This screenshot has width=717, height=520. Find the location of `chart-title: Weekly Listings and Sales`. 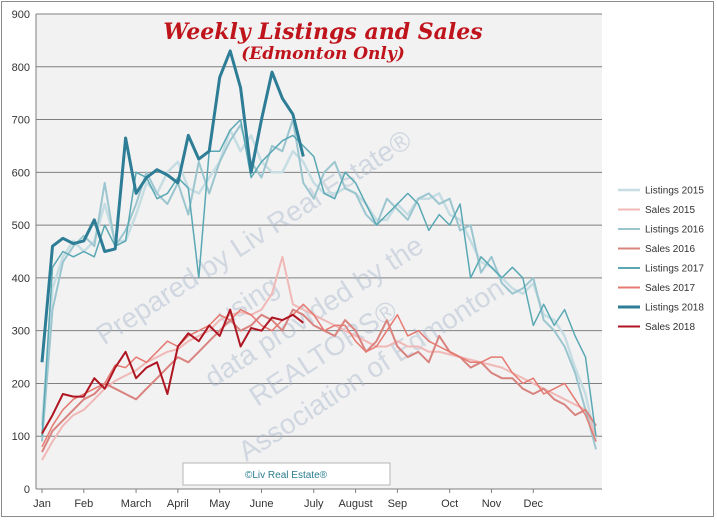

chart-title: Weekly Listings and Sales is located at coordinates (322, 32).